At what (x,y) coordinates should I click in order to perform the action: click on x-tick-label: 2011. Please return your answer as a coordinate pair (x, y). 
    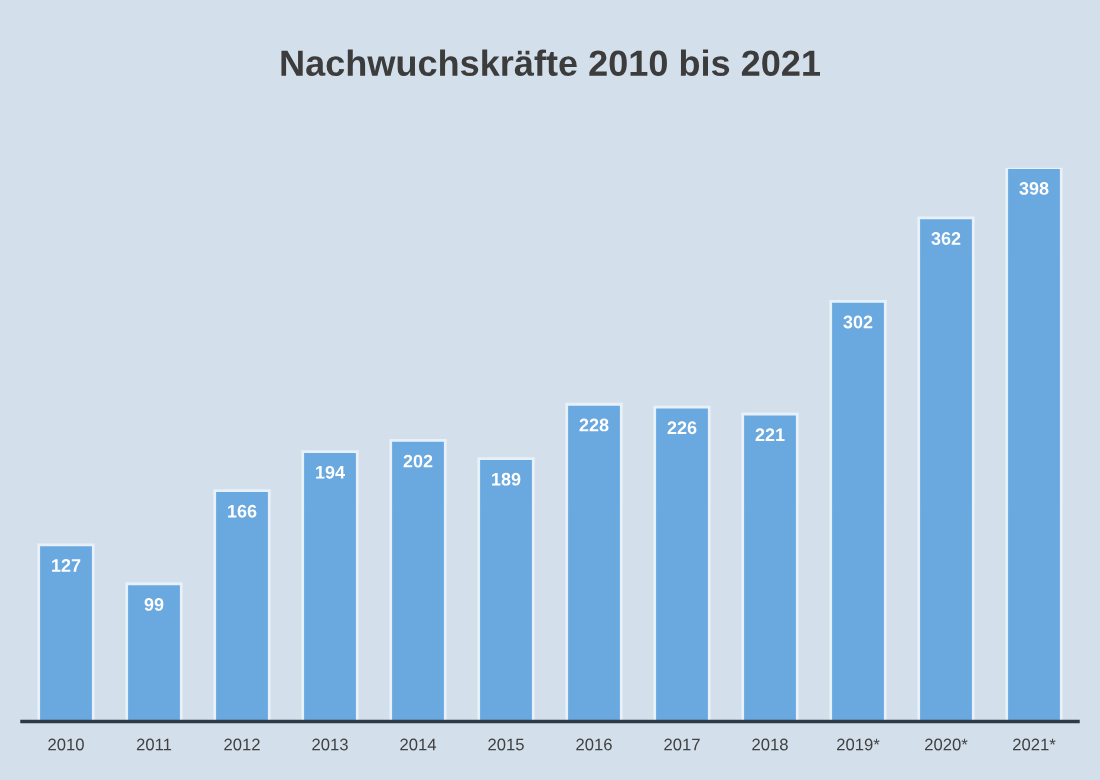
    Looking at the image, I should click on (154, 744).